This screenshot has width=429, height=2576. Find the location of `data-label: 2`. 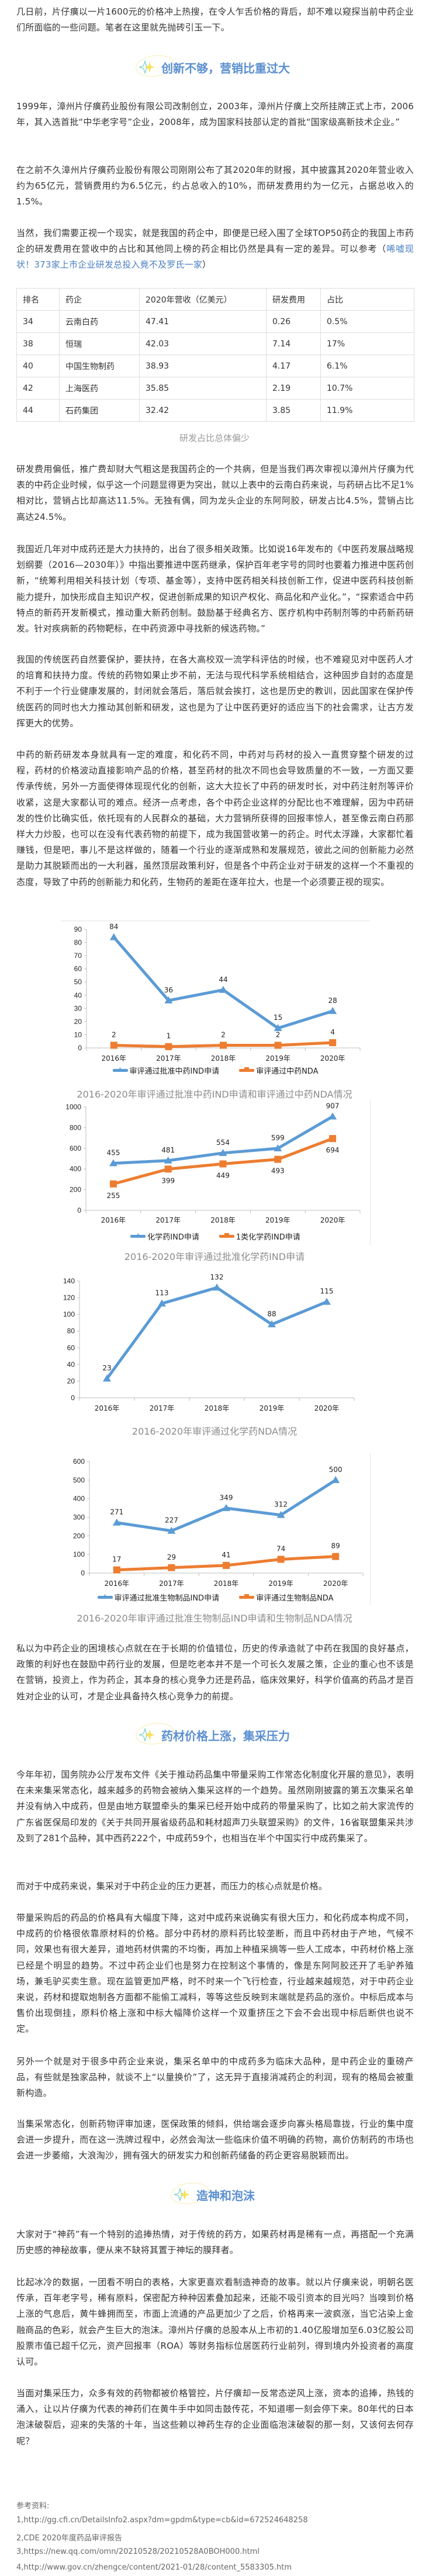

data-label: 2 is located at coordinates (279, 1034).